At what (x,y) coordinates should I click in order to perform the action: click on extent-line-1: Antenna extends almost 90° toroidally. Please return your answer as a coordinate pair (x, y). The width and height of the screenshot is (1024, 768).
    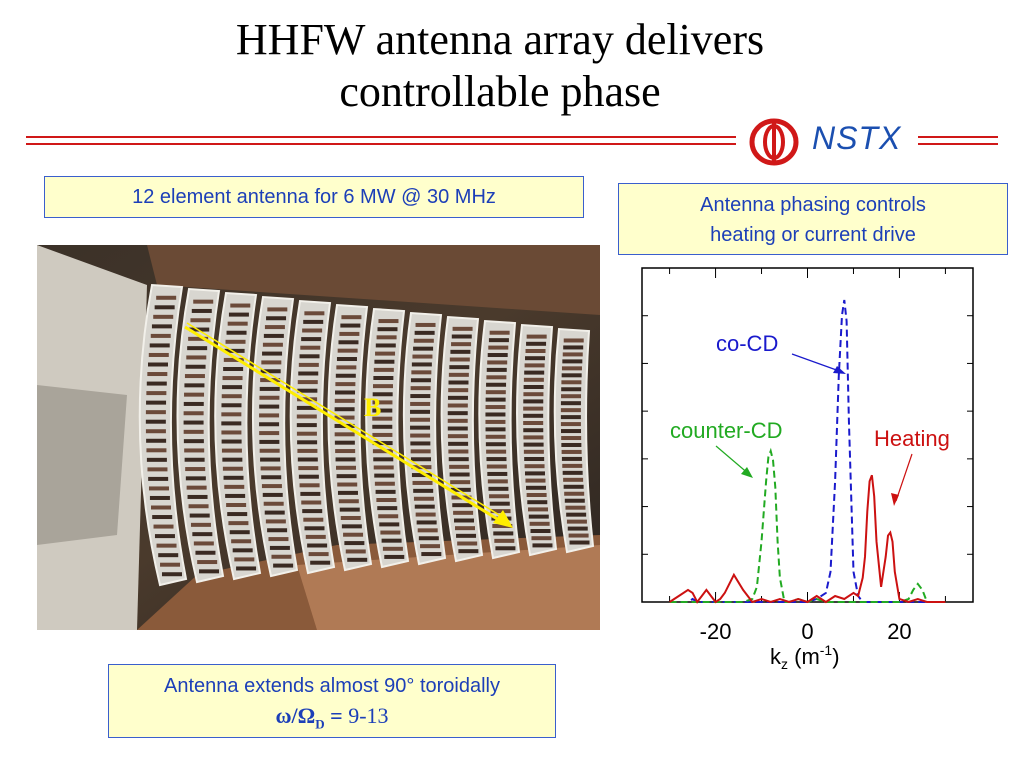
    Looking at the image, I should click on (332, 686).